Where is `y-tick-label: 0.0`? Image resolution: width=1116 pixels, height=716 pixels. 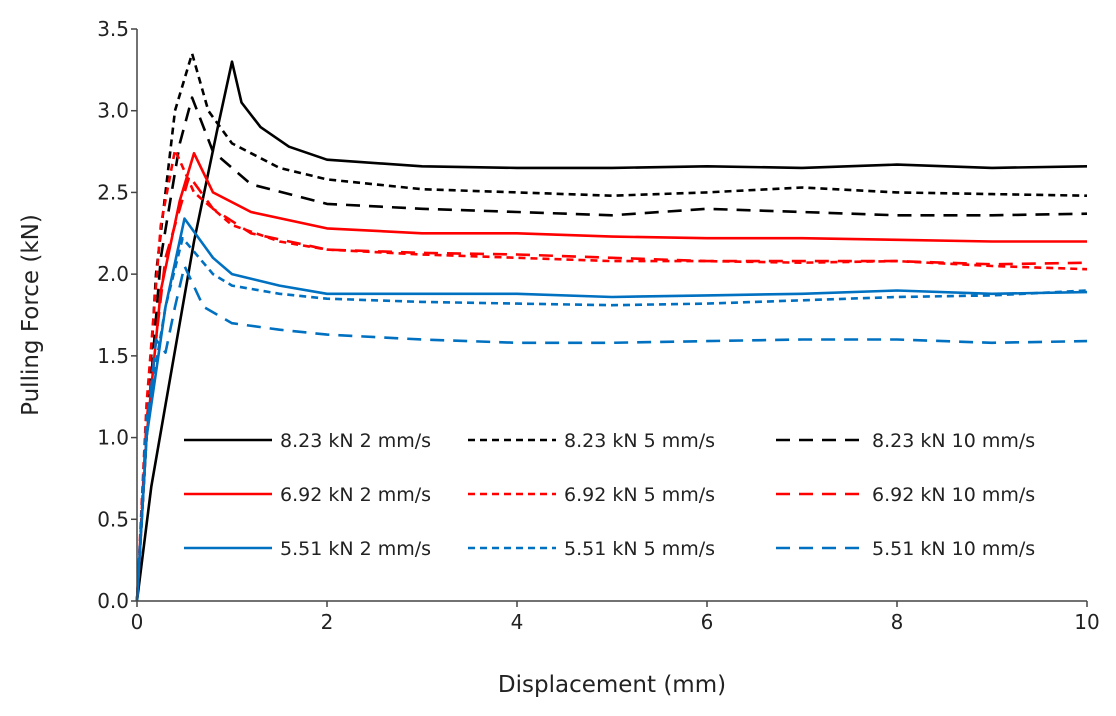 y-tick-label: 0.0 is located at coordinates (113, 601).